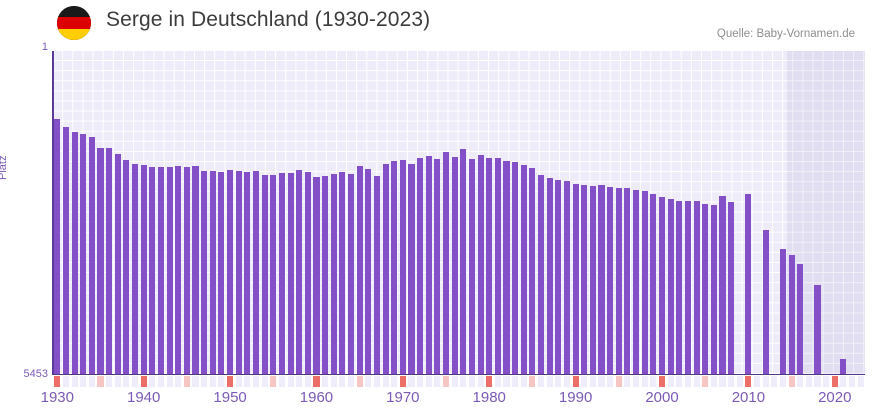 This screenshot has width=873, height=412. What do you see at coordinates (4, 167) in the screenshot?
I see `y-axis-title: Platz` at bounding box center [4, 167].